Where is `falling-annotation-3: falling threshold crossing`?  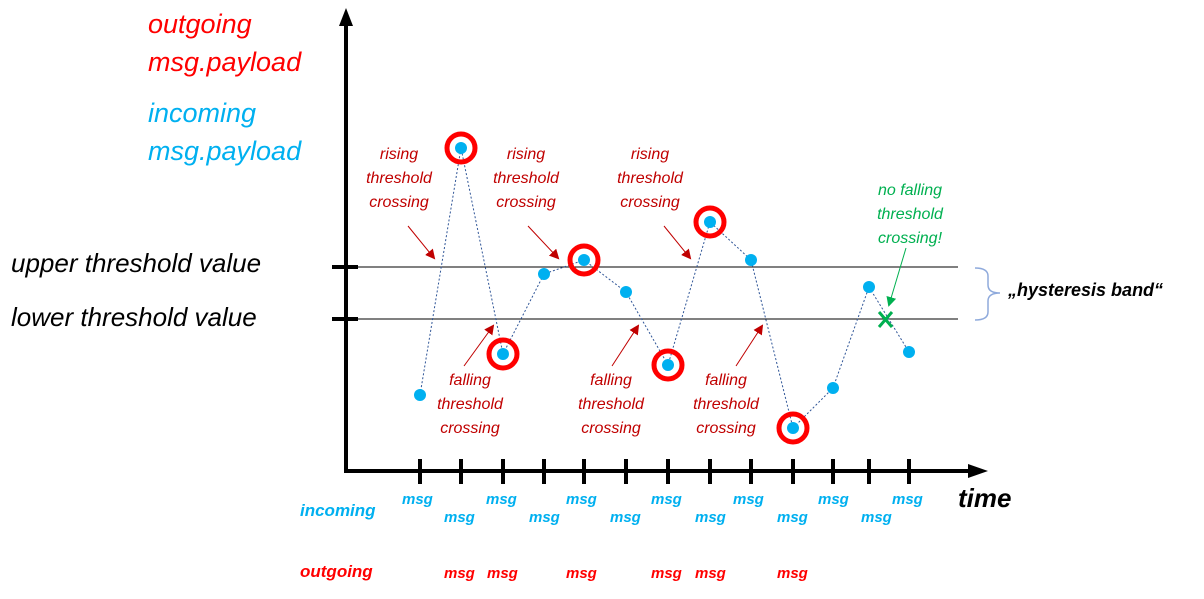 falling-annotation-3: falling threshold crossing is located at coordinates (726, 404).